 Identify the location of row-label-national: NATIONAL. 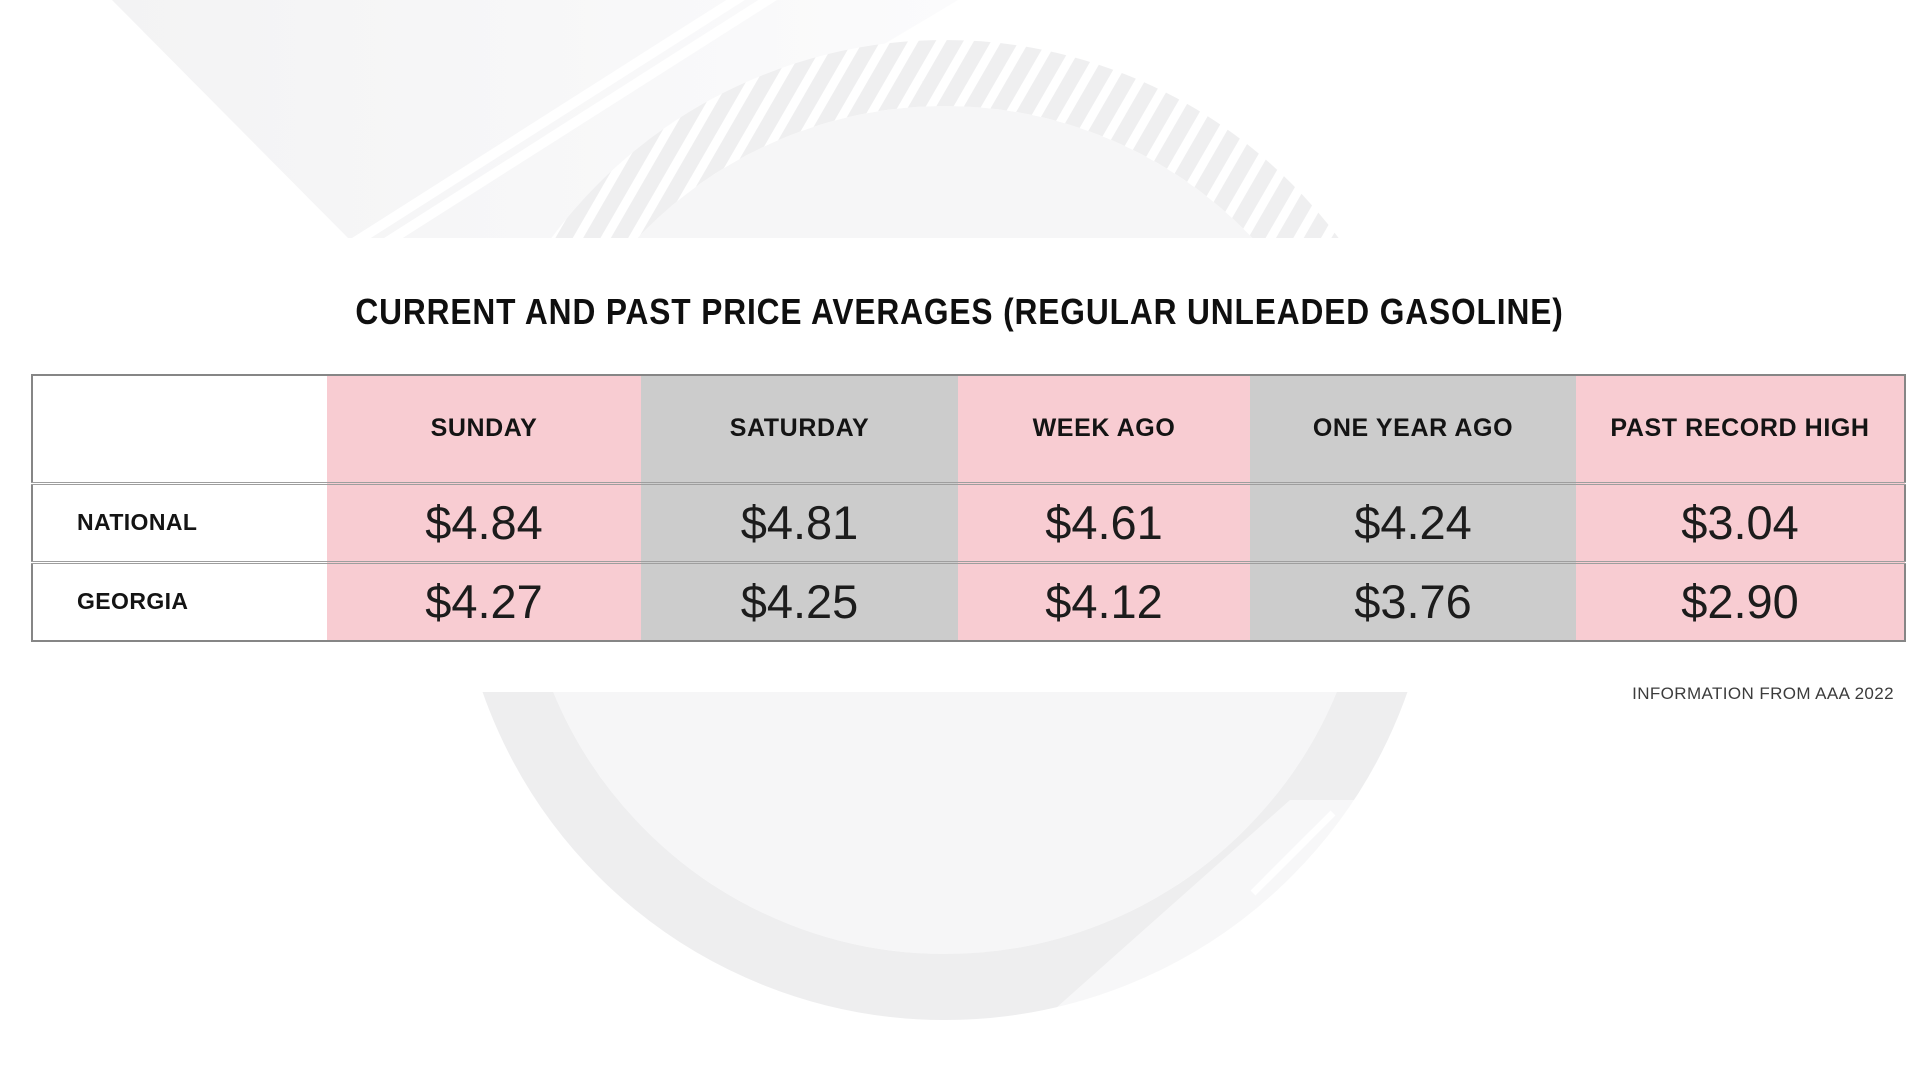
(179, 522).